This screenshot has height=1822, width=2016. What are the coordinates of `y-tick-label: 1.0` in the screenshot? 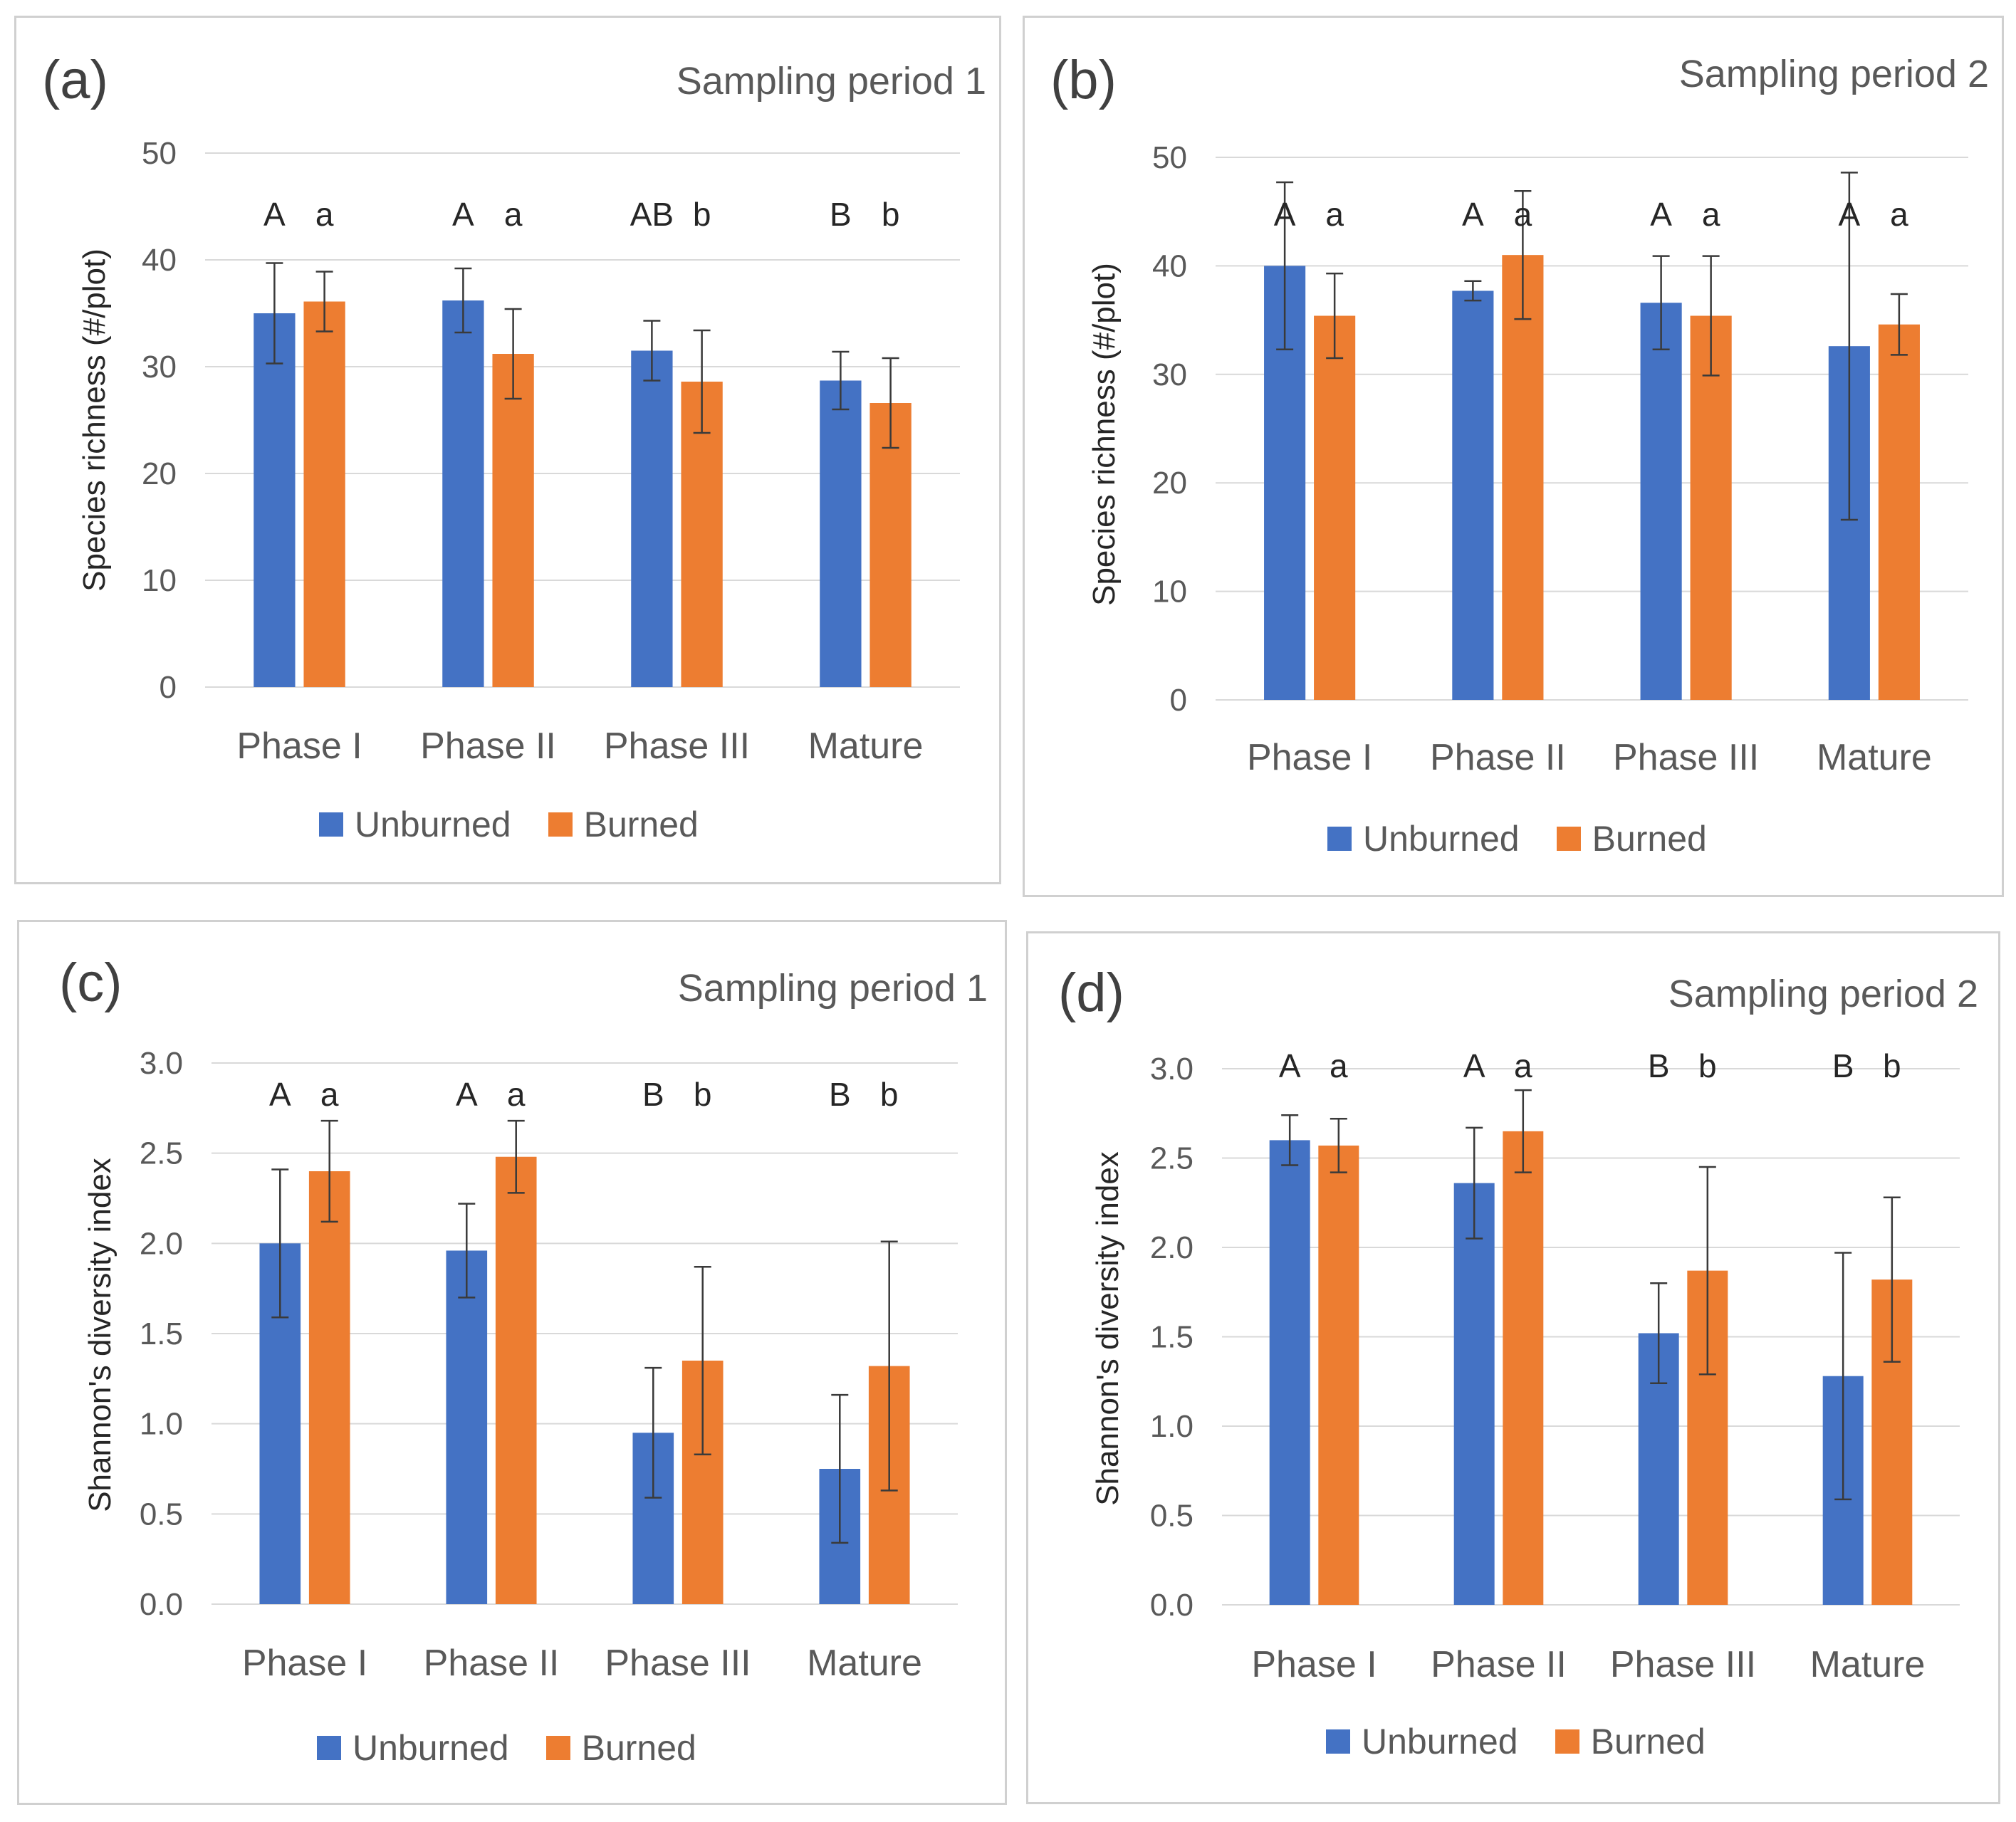 It's located at (1172, 1426).